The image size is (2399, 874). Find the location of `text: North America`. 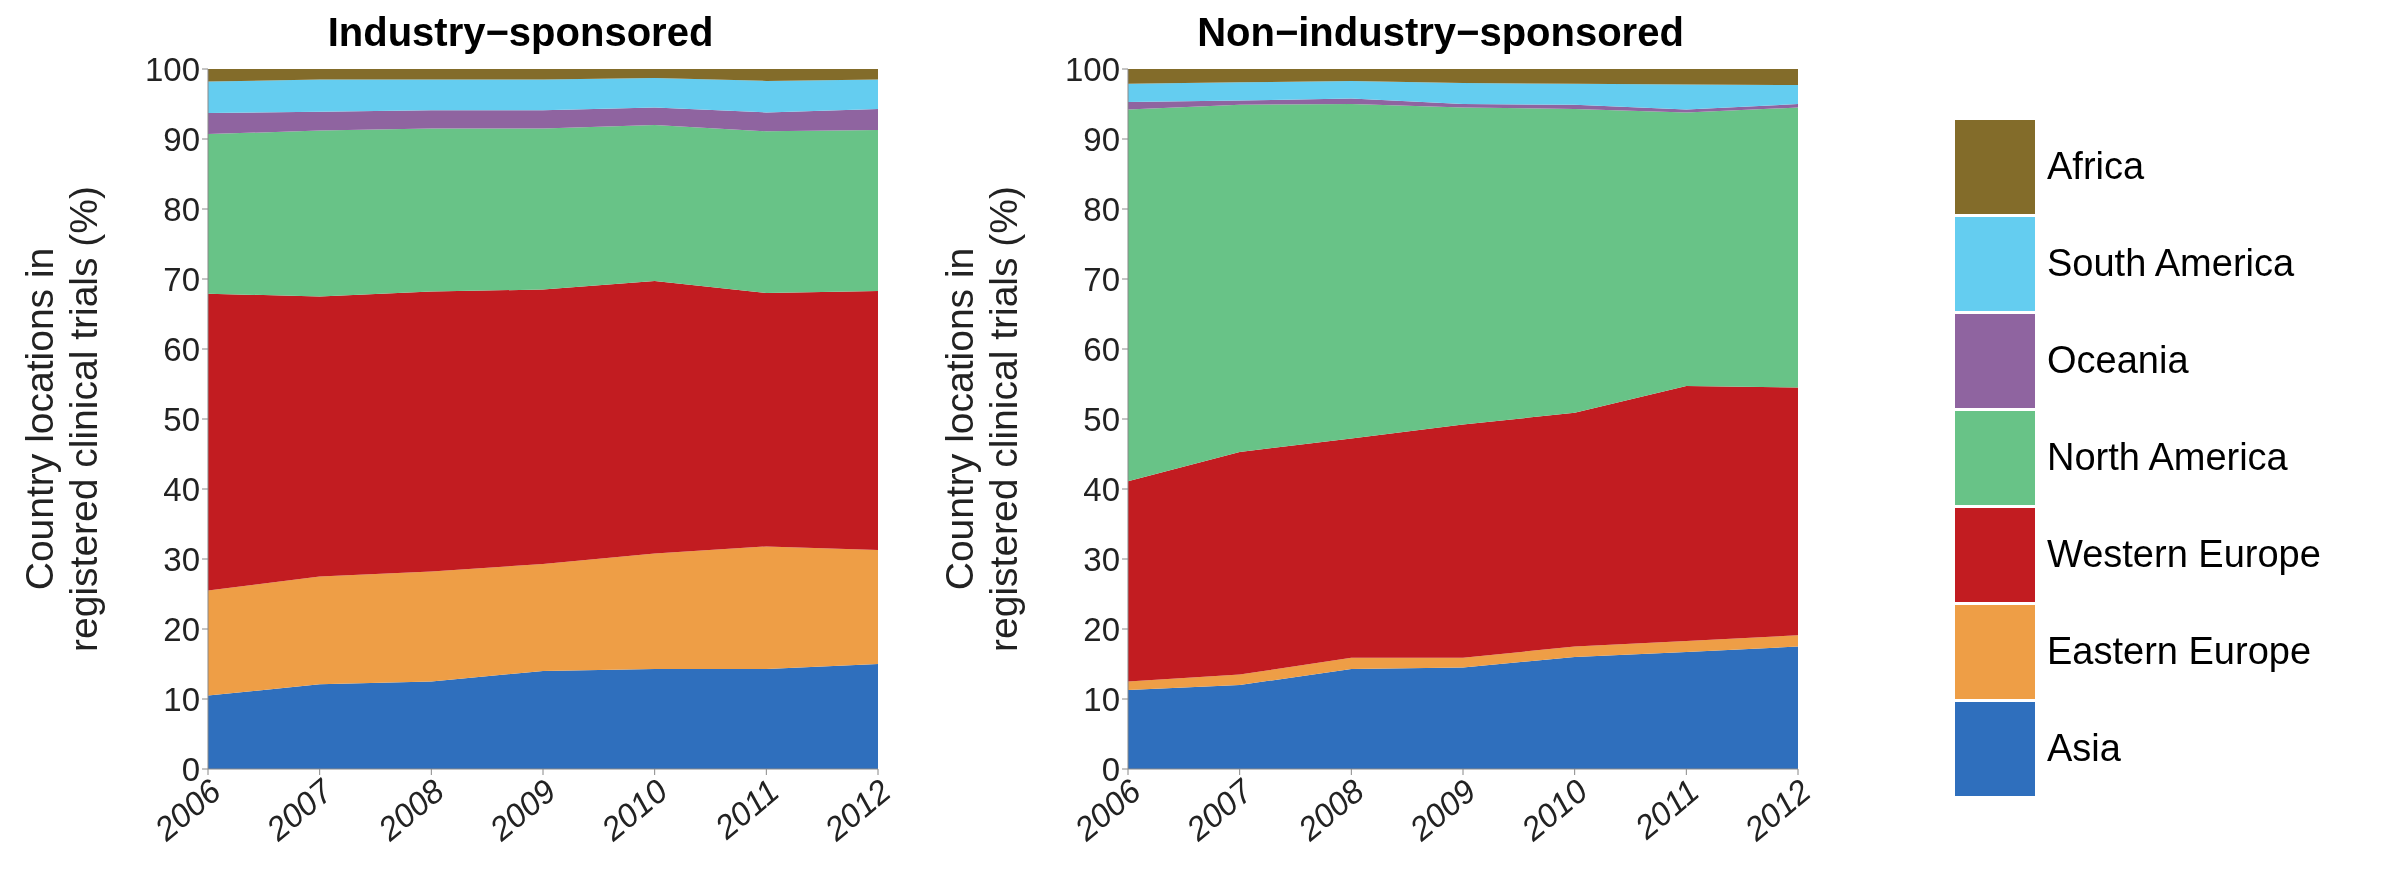

text: North America is located at coordinates (2167, 457).